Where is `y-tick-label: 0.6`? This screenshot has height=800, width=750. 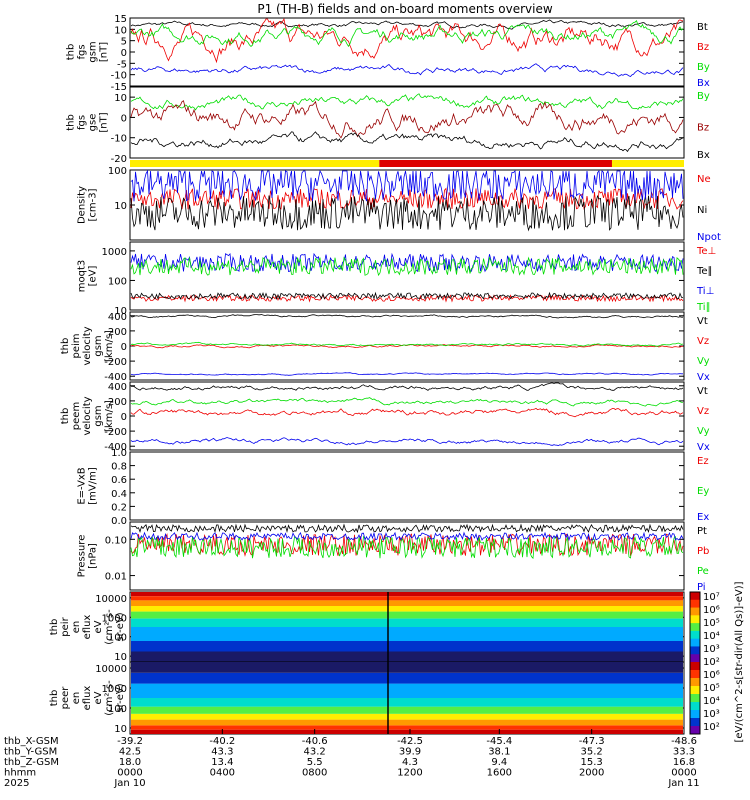 y-tick-label: 0.6 is located at coordinates (119, 480).